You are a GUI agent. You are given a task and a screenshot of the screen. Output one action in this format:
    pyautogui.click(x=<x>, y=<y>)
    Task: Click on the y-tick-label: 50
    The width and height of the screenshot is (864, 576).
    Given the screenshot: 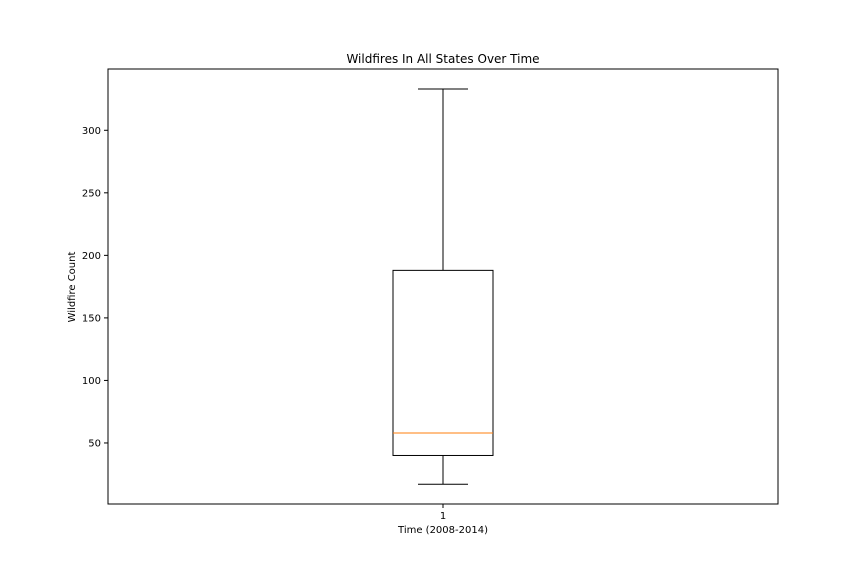 What is the action you would take?
    pyautogui.click(x=94, y=443)
    